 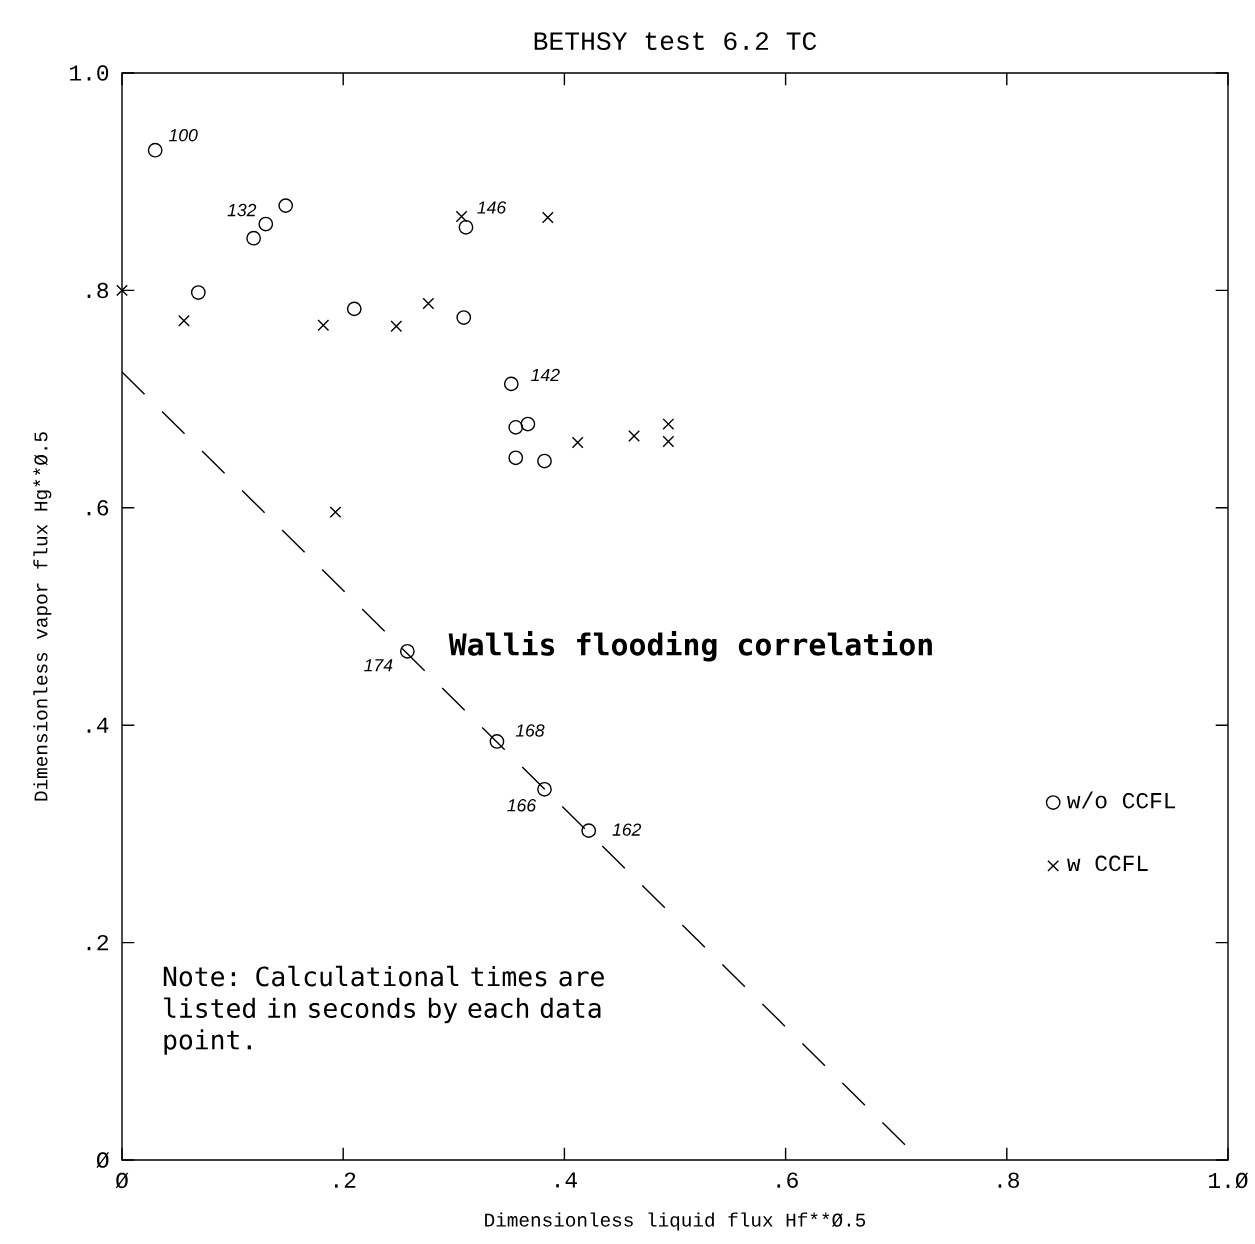 I want to click on y-tick-label: .4, so click(x=98, y=725).